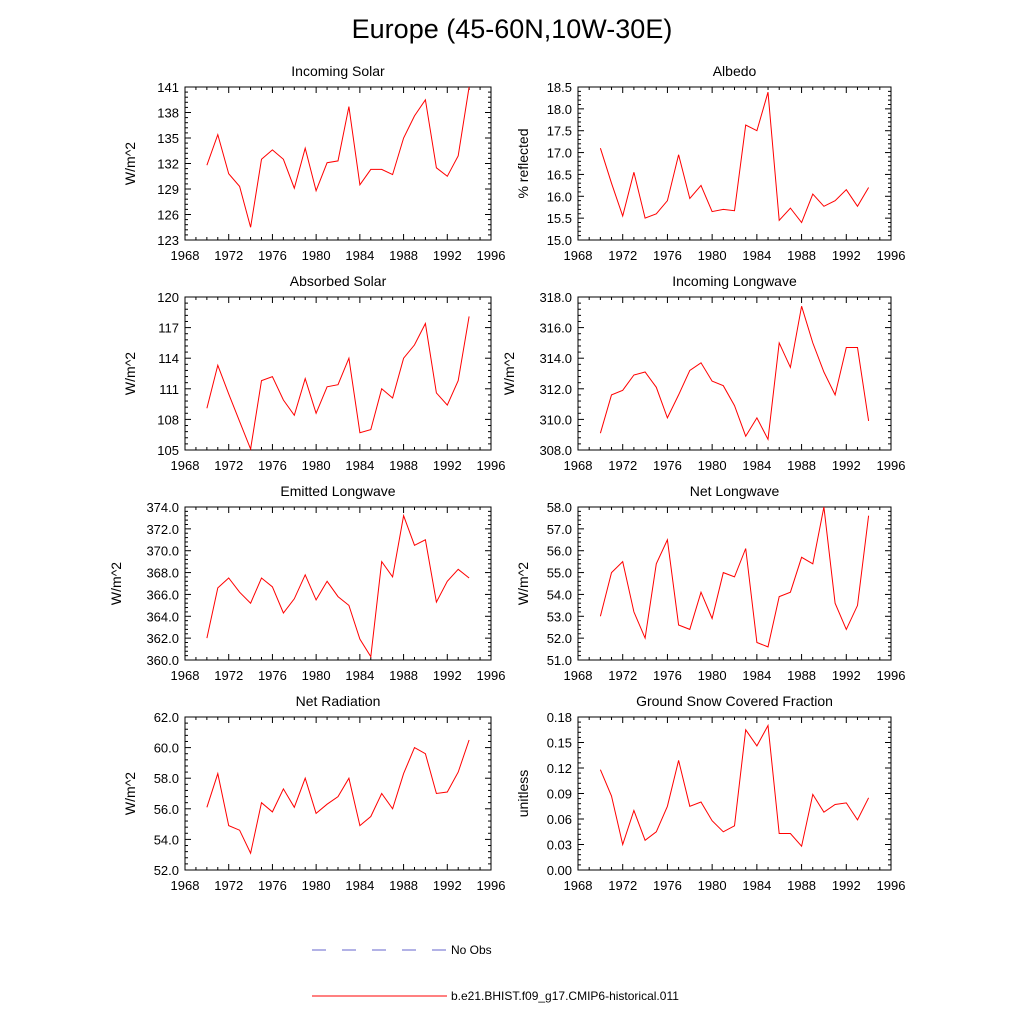 The height and width of the screenshot is (1024, 1024). What do you see at coordinates (559, 845) in the screenshot?
I see `y-tick-label: 0.03` at bounding box center [559, 845].